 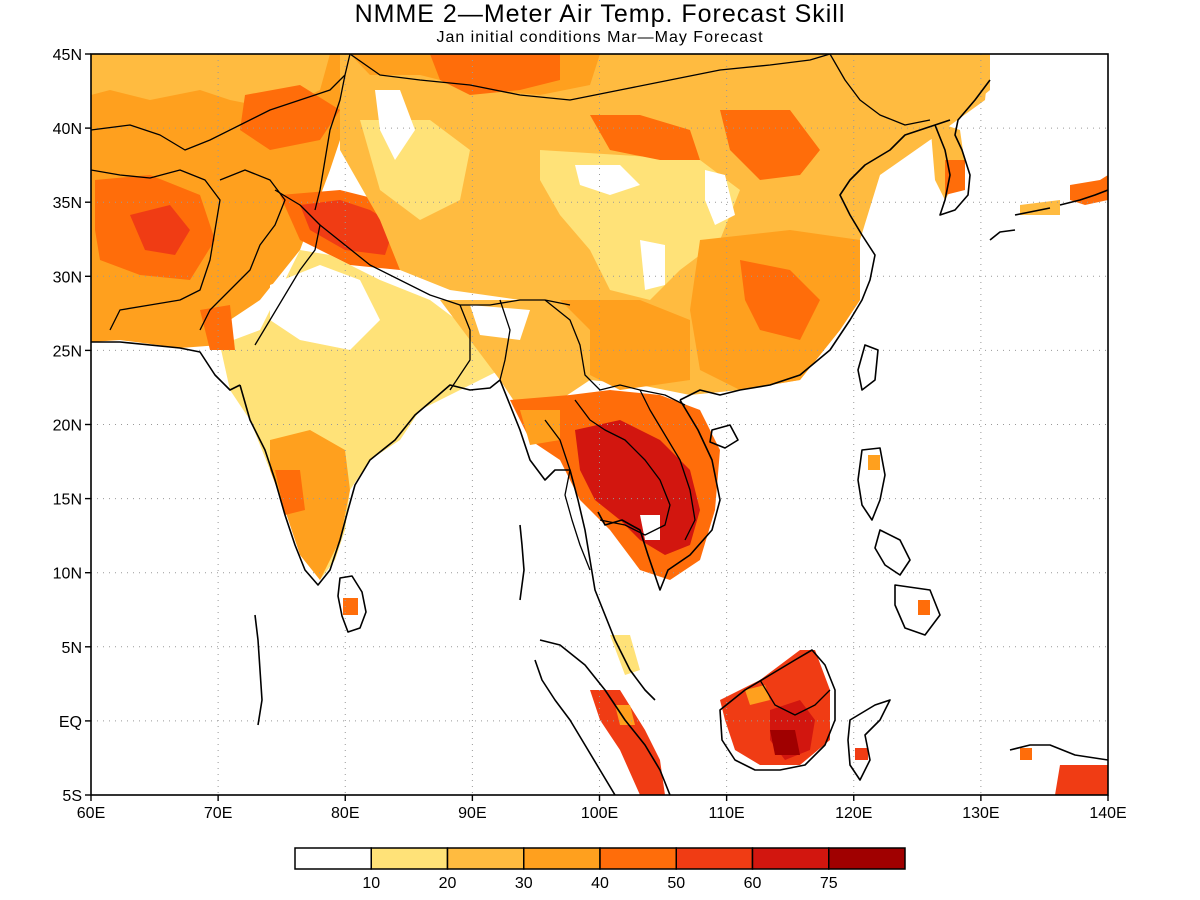 I want to click on region-kashmir-core, so click(x=347, y=227).